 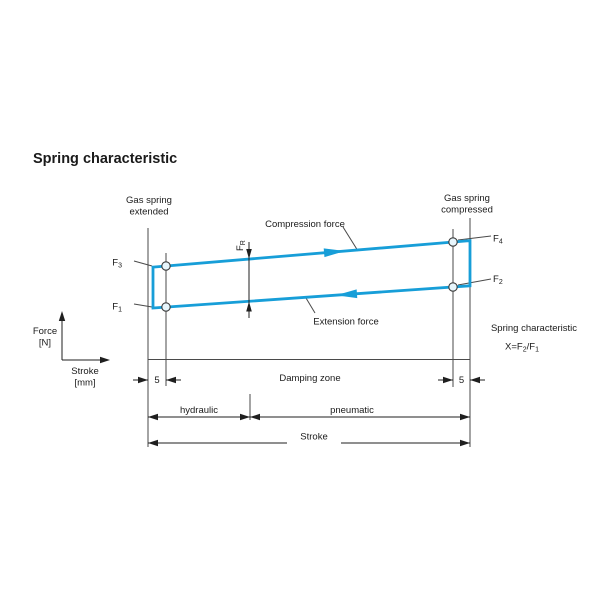 What do you see at coordinates (474, 282) in the screenshot?
I see `leader-f2` at bounding box center [474, 282].